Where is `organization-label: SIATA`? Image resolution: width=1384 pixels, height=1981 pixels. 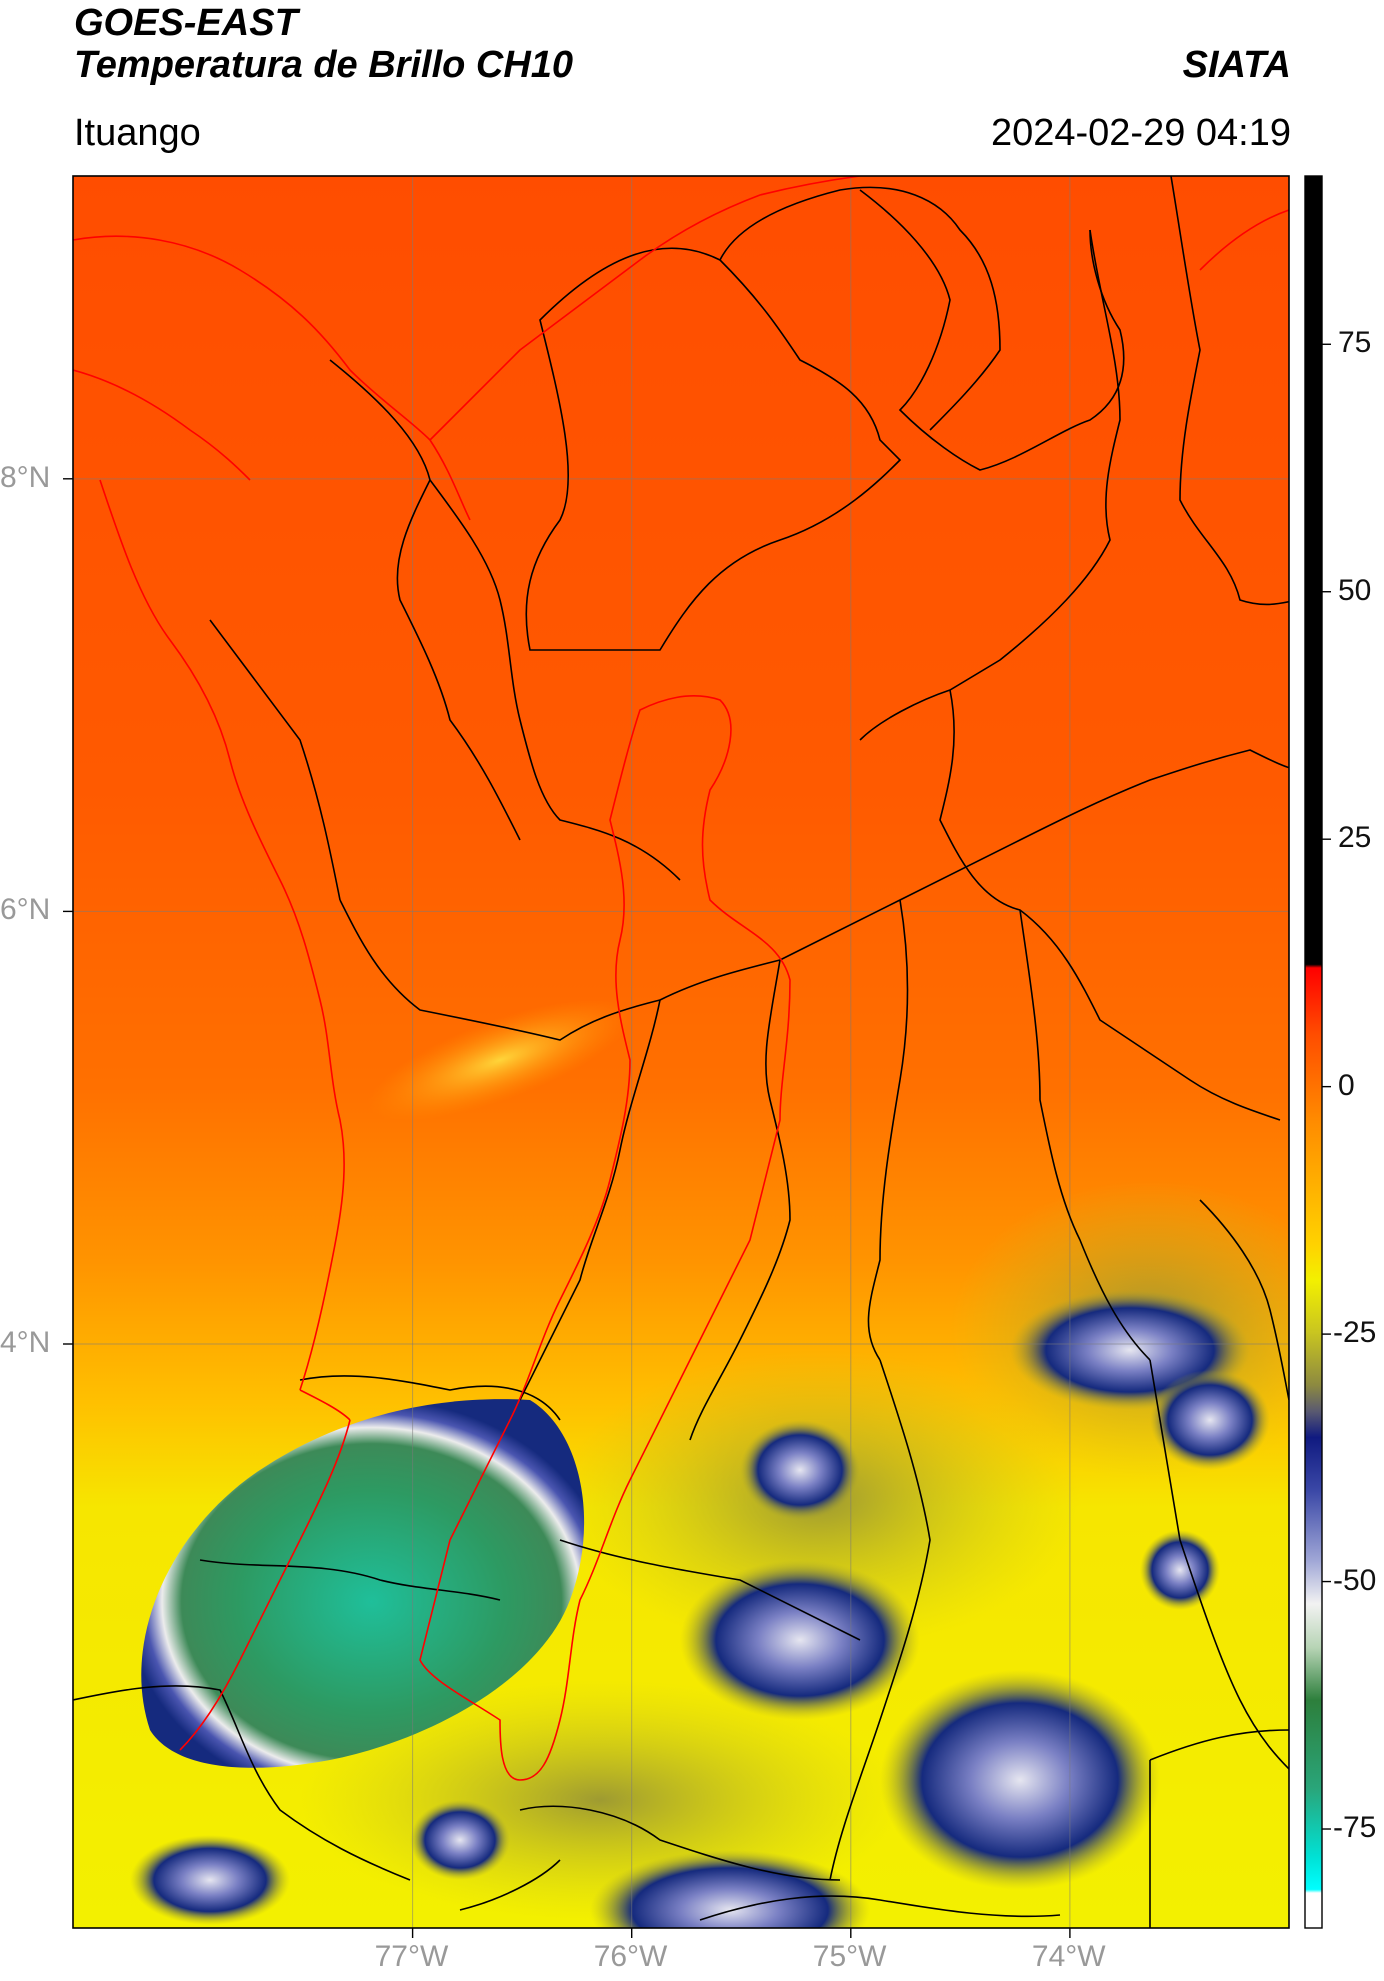
organization-label: SIATA is located at coordinates (1236, 65).